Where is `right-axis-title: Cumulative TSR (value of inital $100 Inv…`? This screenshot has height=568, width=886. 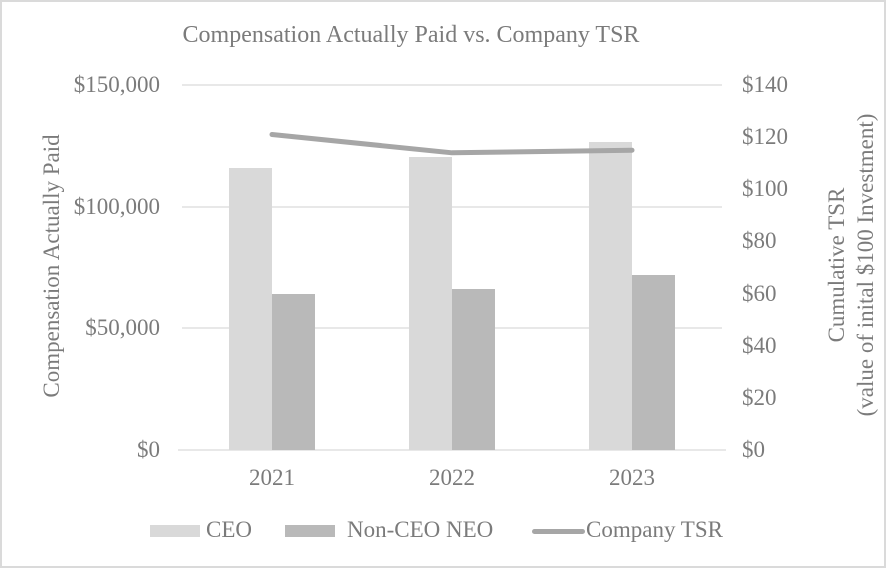
right-axis-title: Cumulative TSR (value of inital $100 Inv… is located at coordinates (851, 265).